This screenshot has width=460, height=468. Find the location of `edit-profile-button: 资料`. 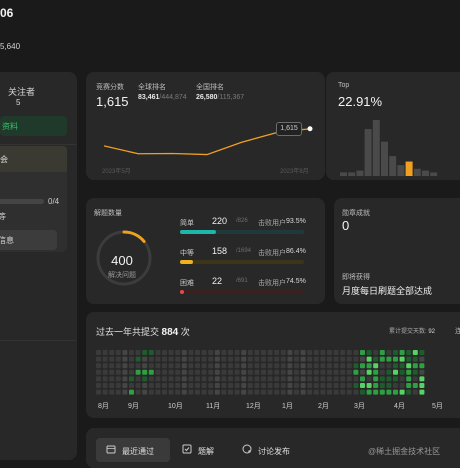

edit-profile-button: 资料 is located at coordinates (33, 126).